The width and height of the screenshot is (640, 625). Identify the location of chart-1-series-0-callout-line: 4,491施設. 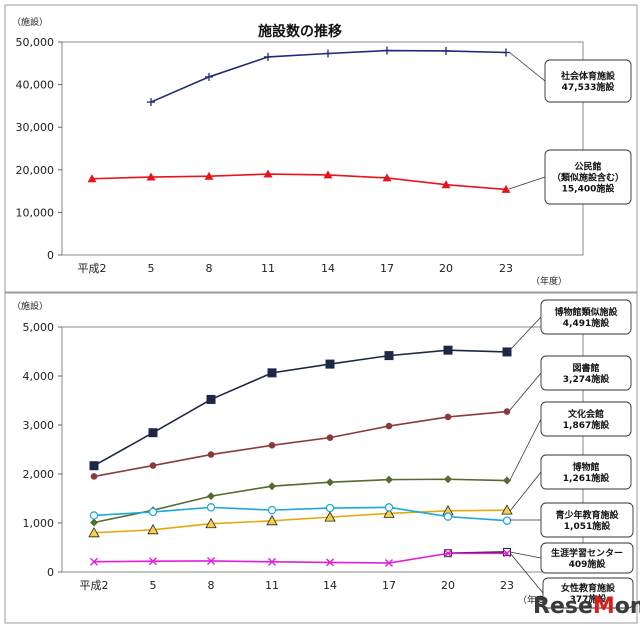
(586, 323).